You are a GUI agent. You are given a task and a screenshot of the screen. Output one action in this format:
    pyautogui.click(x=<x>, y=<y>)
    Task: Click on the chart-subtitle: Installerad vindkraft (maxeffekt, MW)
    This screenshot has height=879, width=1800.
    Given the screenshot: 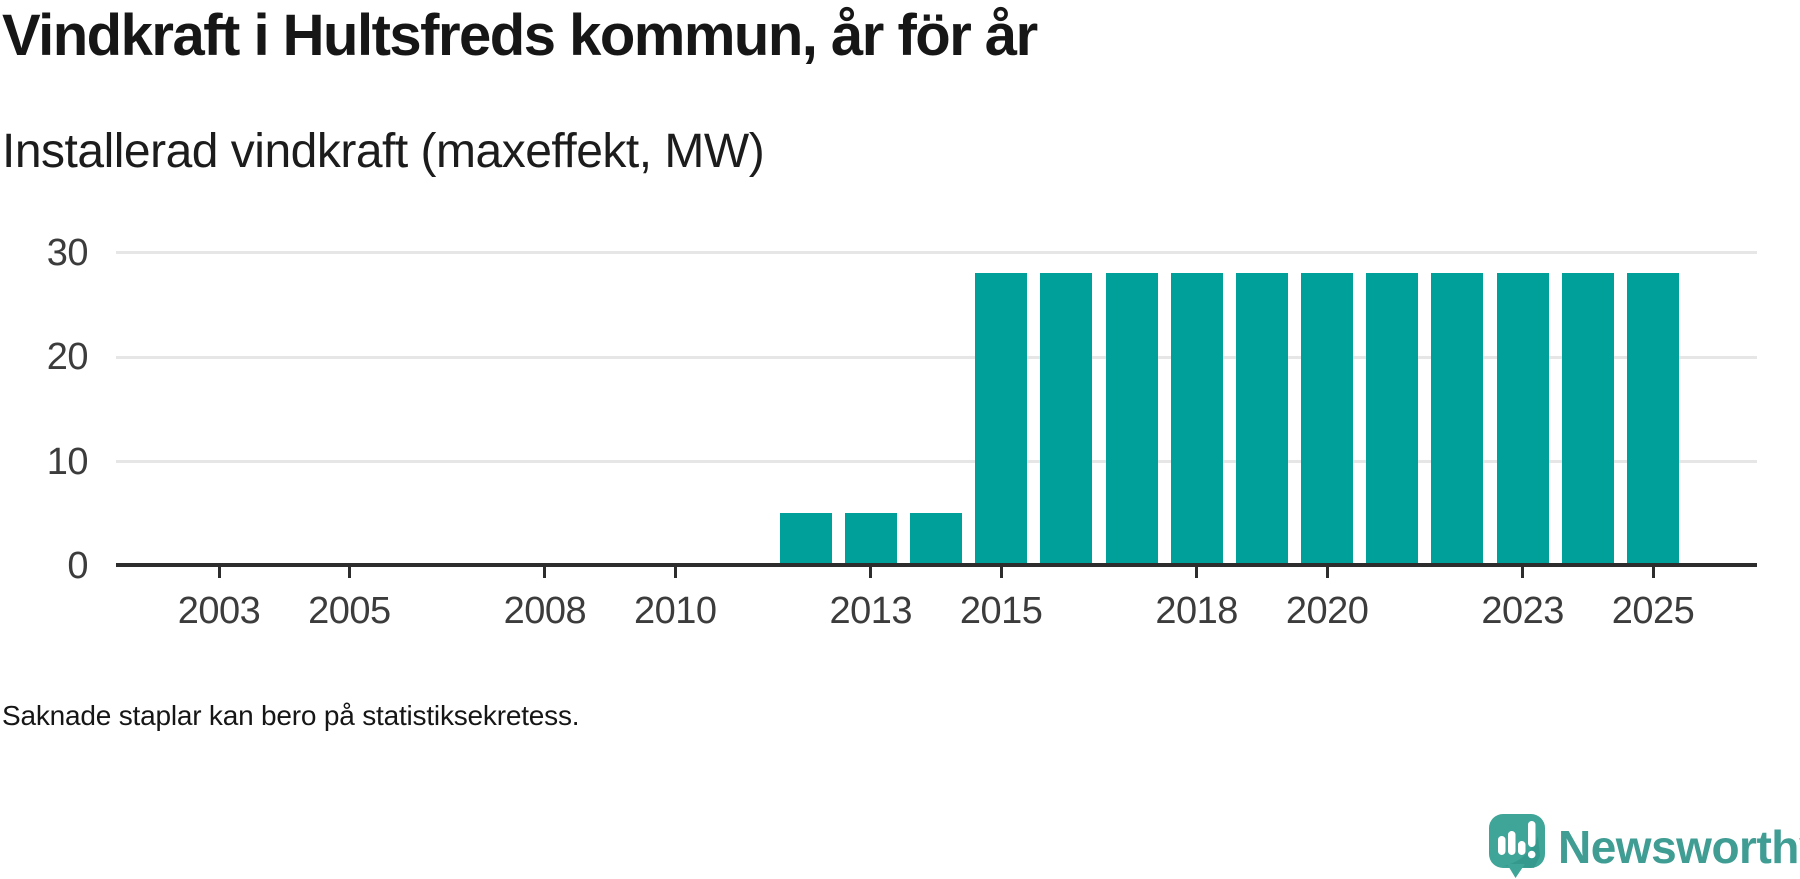 What is the action you would take?
    pyautogui.click(x=383, y=151)
    